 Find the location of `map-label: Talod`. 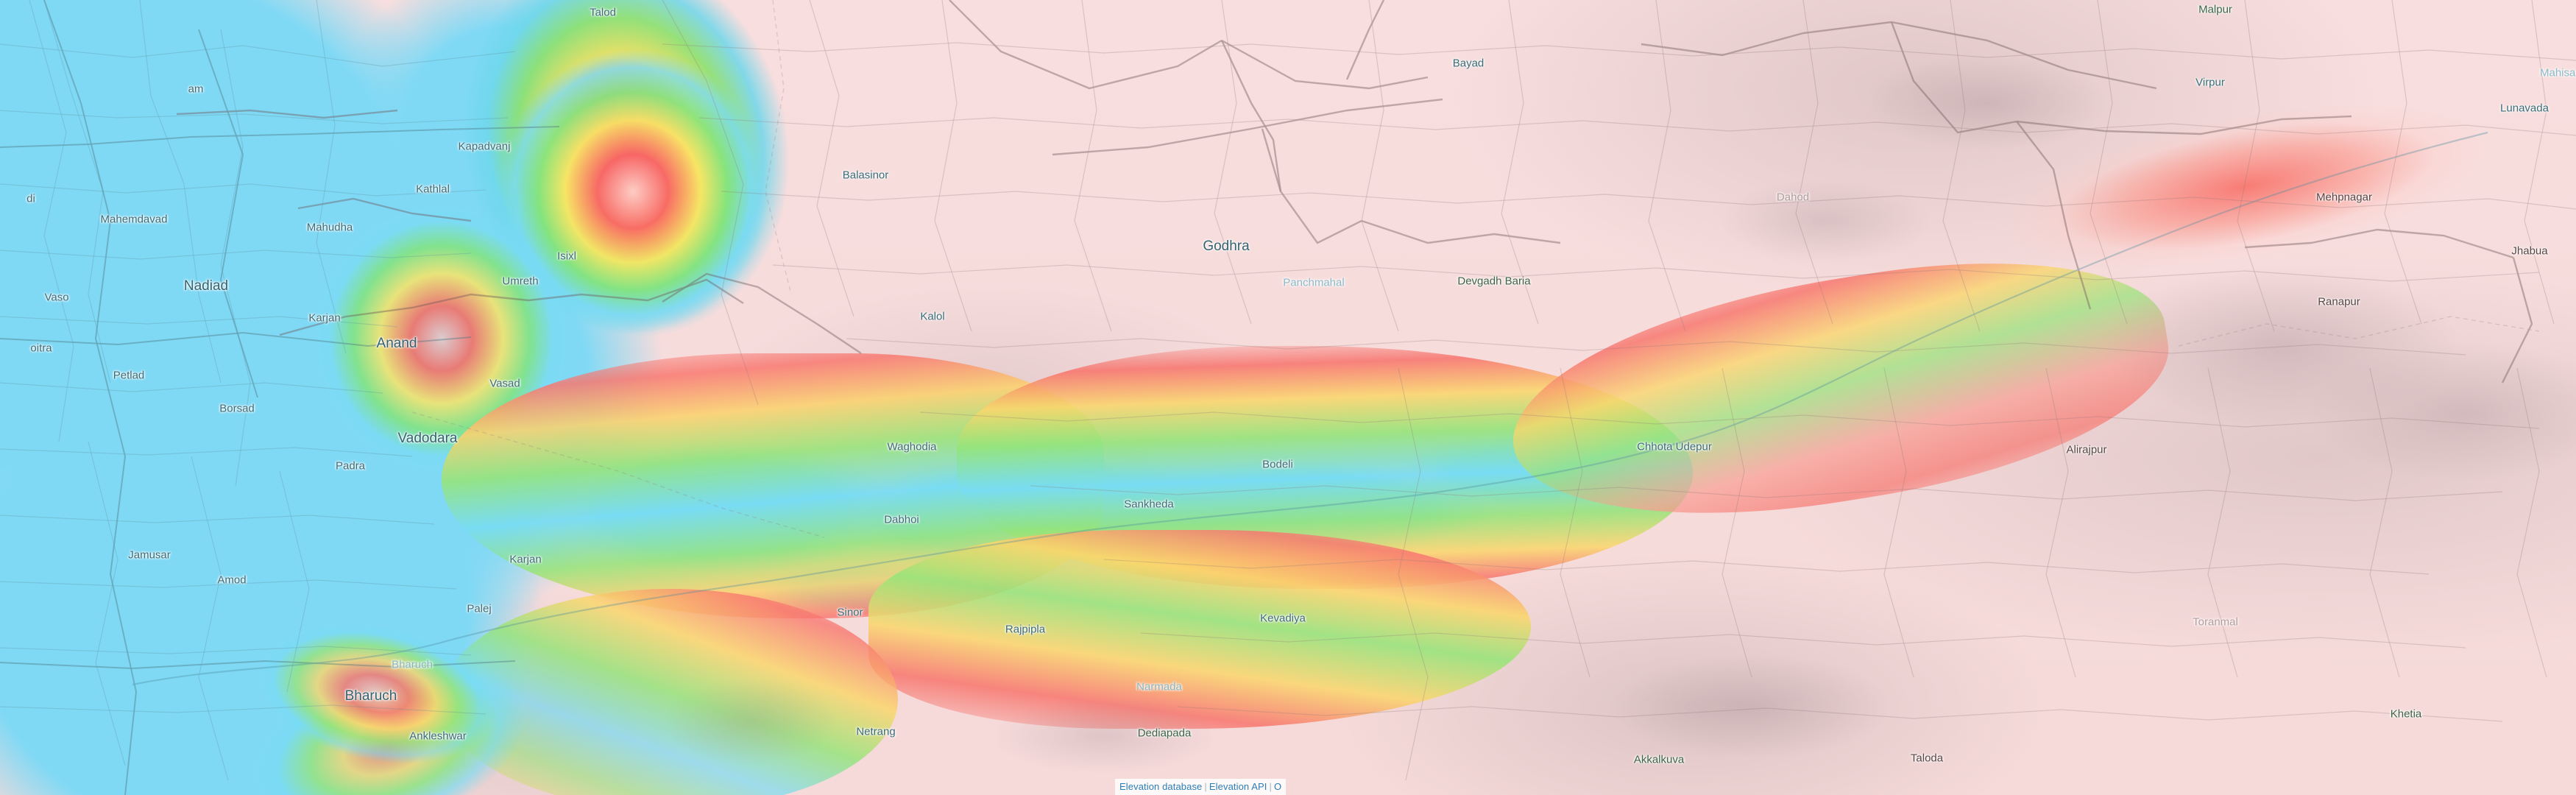

map-label: Talod is located at coordinates (603, 13).